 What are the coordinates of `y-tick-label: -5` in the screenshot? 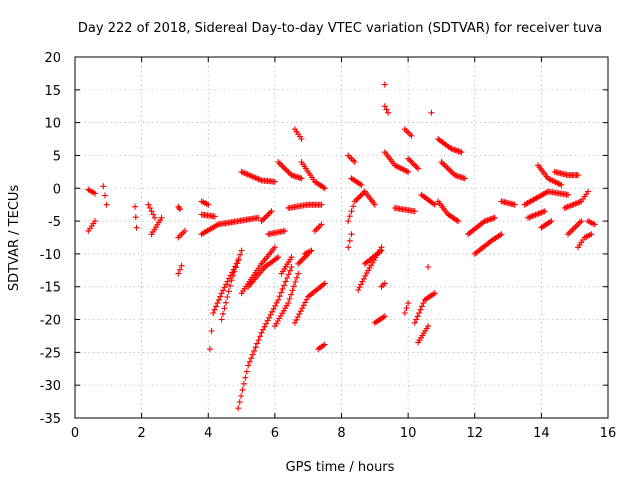 It's located at (54, 222).